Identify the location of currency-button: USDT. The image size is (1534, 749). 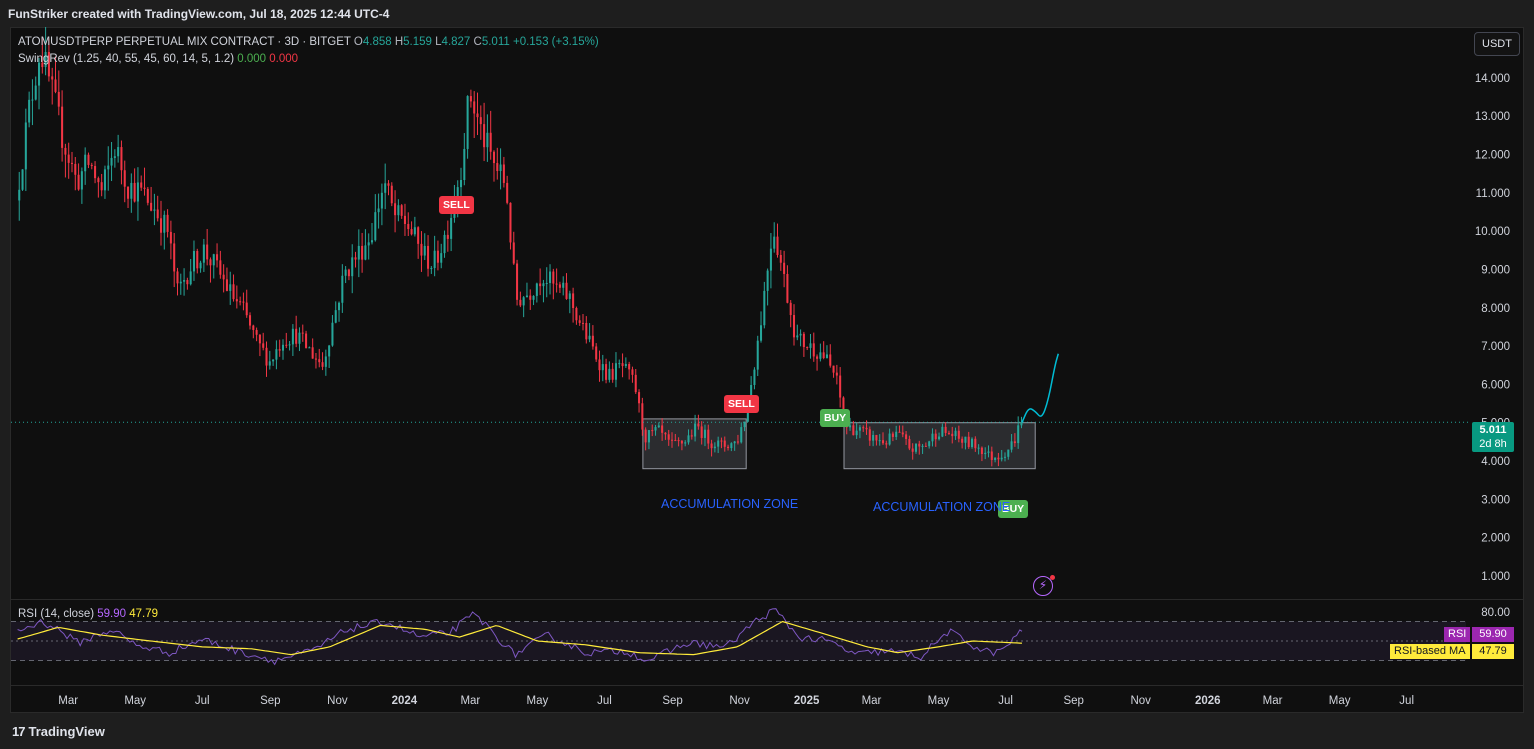
(1497, 44).